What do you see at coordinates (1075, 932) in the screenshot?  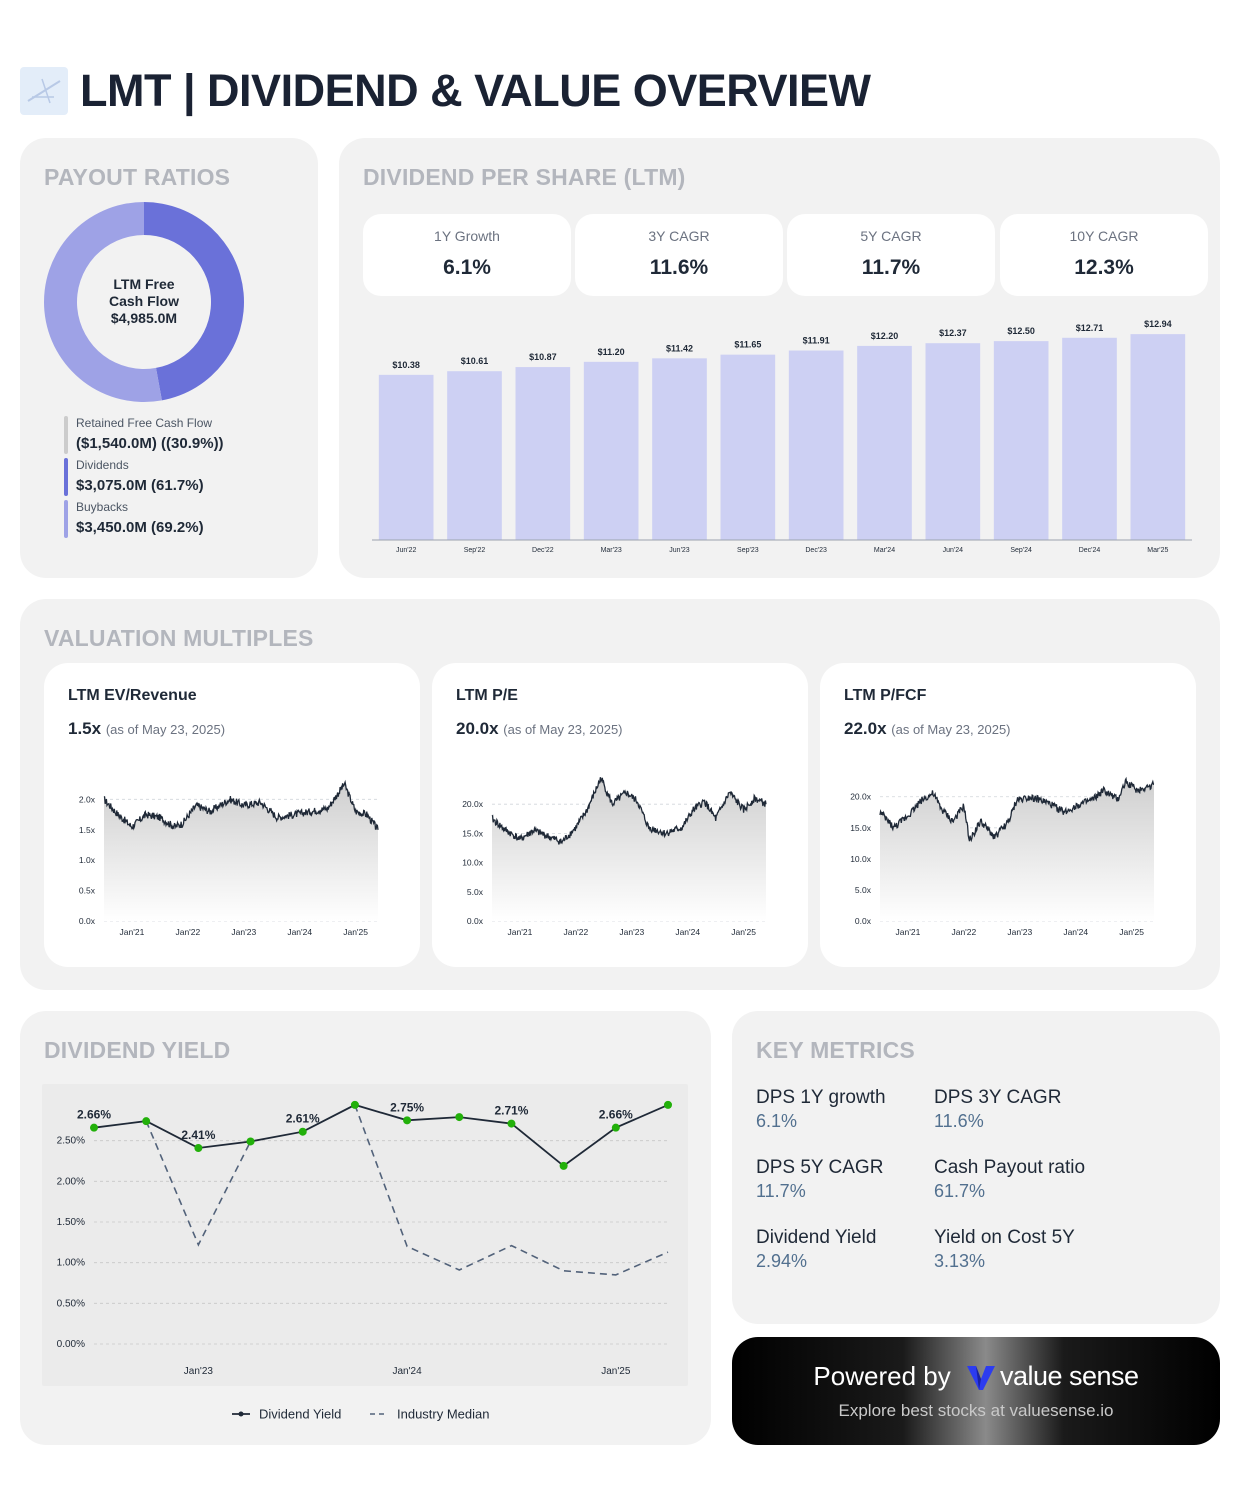 I see `x-tick-label: Jan'24` at bounding box center [1075, 932].